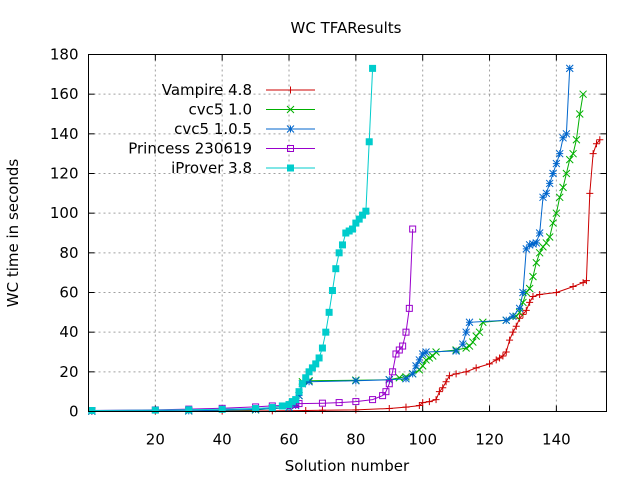 This screenshot has height=480, width=640. I want to click on y-axis-label: WC time in seconds, so click(13, 233).